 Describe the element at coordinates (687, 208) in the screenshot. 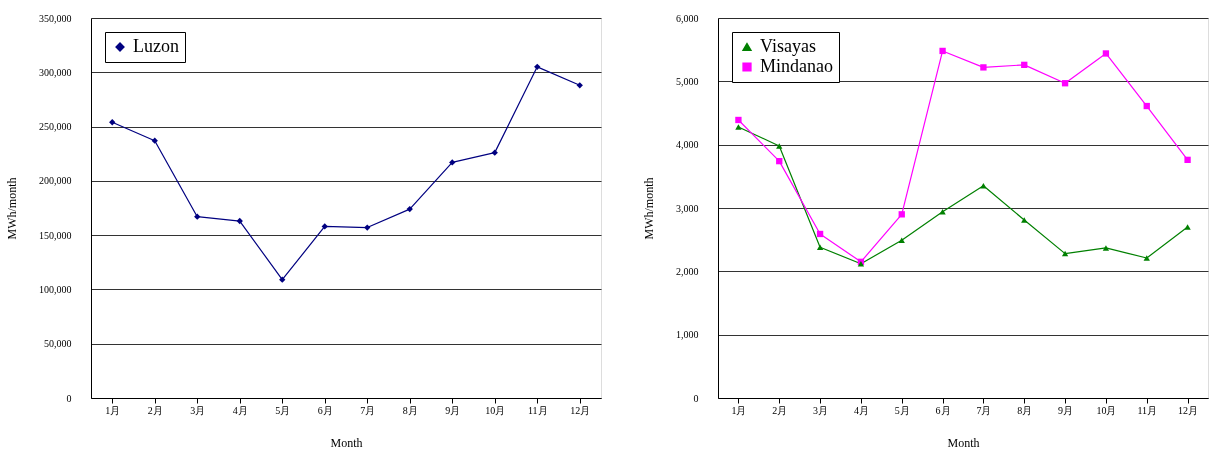

I see `y-tick-label: 3,000` at that location.